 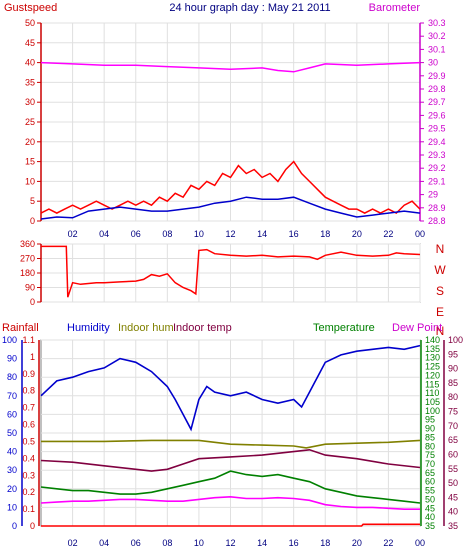 I want to click on barometer-tick-label: 30.2, so click(x=437, y=36).